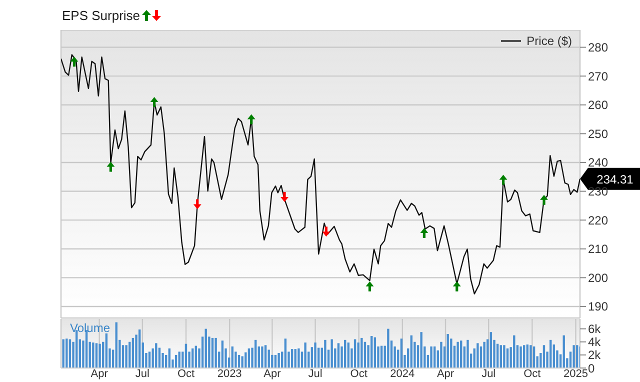 This screenshot has height=382, width=640. Describe the element at coordinates (595, 342) in the screenshot. I see `y-tick-label: 4k` at that location.